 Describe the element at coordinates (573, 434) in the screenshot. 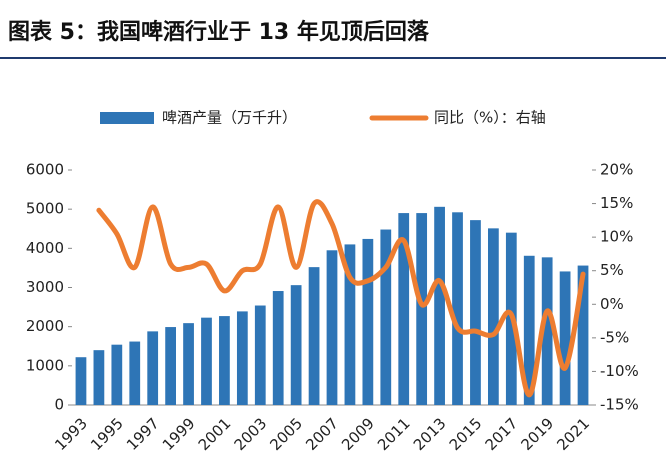

I see `x-tick-label: 2021` at that location.